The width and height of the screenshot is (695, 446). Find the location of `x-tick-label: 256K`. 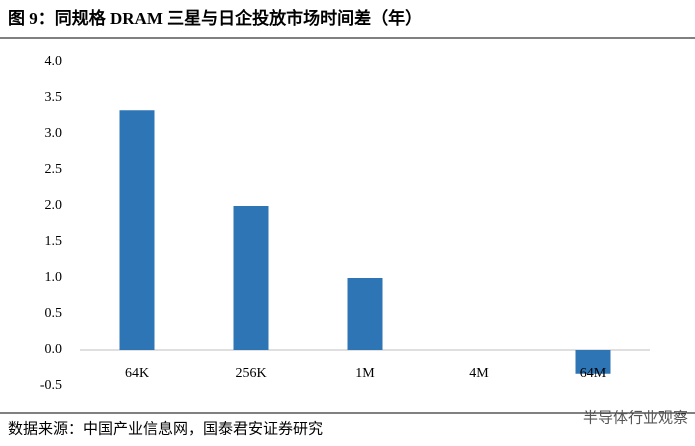

x-tick-label: 256K is located at coordinates (250, 373).